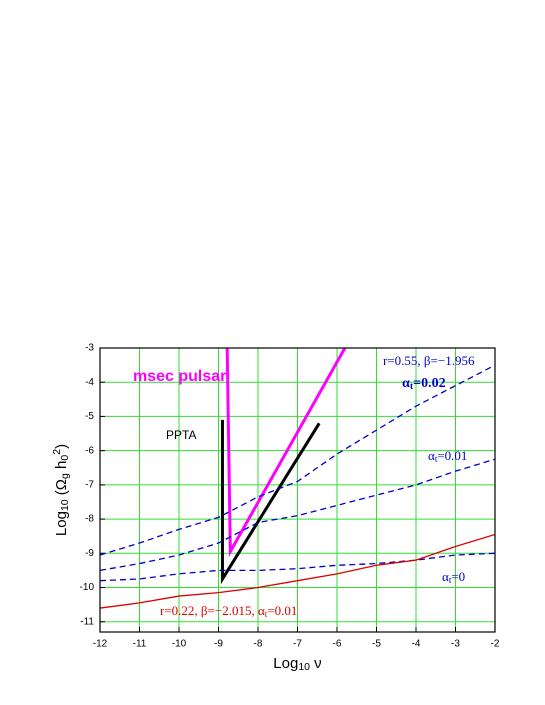 This screenshot has width=545, height=705. Describe the element at coordinates (65, 458) in the screenshot. I see `text-part: 0` at that location.